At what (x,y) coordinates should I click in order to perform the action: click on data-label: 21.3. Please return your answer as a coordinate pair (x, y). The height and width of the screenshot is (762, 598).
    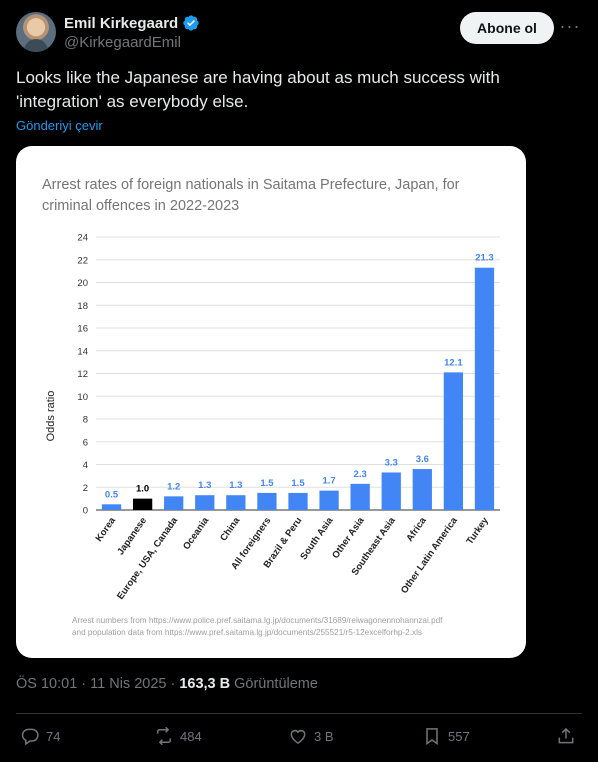
    Looking at the image, I should click on (484, 258).